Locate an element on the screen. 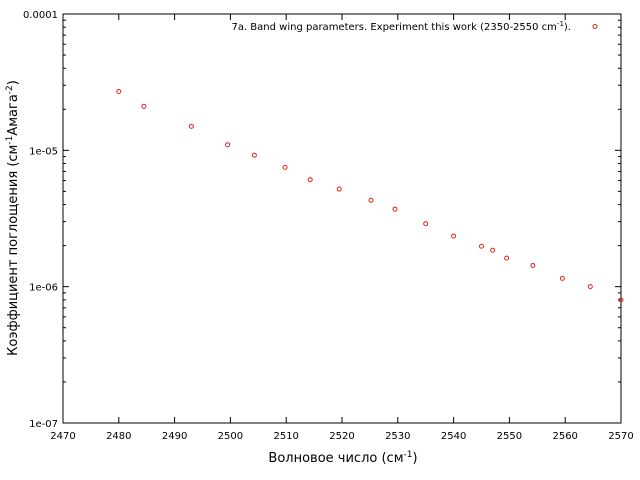 This screenshot has height=480, width=640. y-tick-label: 0.0001 is located at coordinates (40, 15).